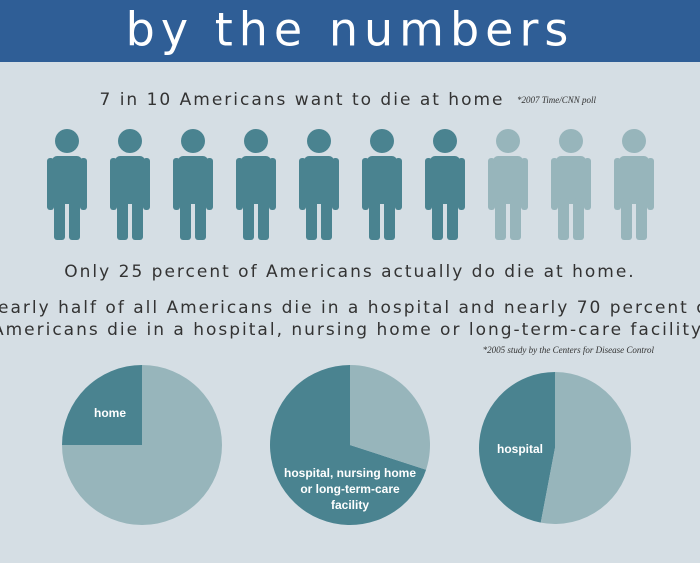 The height and width of the screenshot is (563, 700). Describe the element at coordinates (557, 100) in the screenshot. I see `source-note: *2007 Time/CNN poll` at that location.